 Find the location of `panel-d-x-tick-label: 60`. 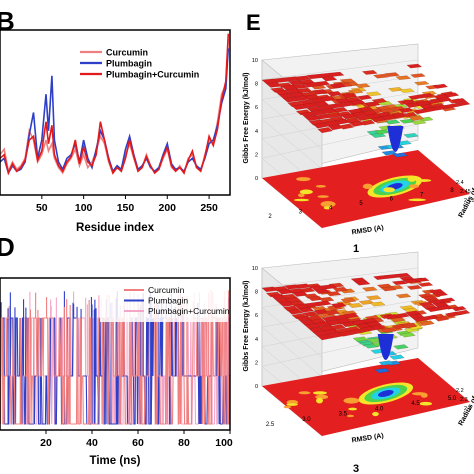

panel-d-x-tick-label: 60 is located at coordinates (138, 443).